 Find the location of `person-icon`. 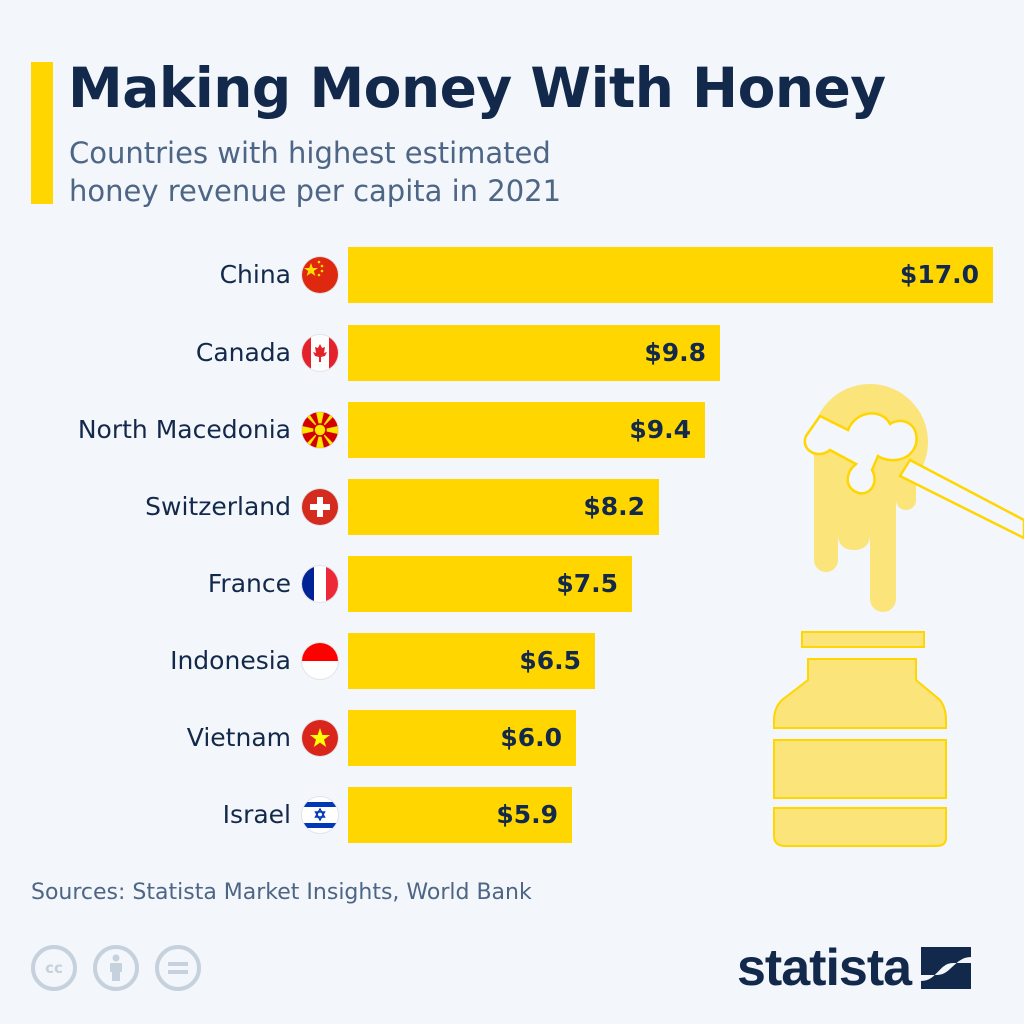

person-icon is located at coordinates (116, 967).